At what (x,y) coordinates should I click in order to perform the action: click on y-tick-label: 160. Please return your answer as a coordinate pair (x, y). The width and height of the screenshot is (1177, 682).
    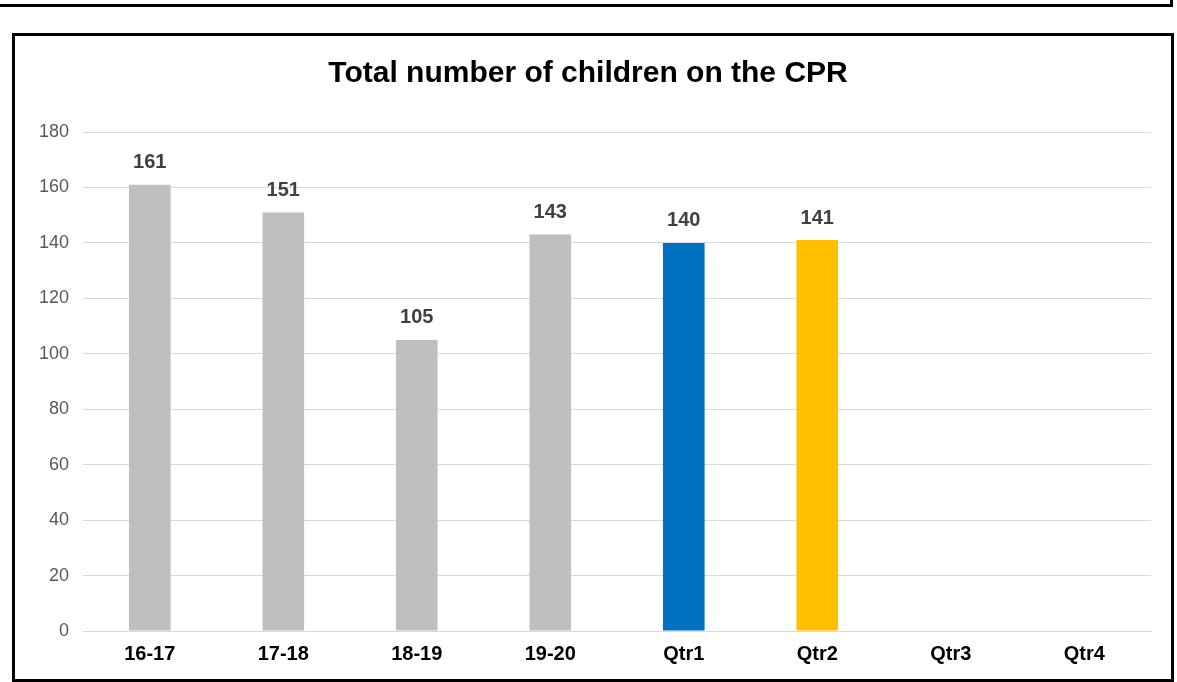
    Looking at the image, I should click on (54, 186).